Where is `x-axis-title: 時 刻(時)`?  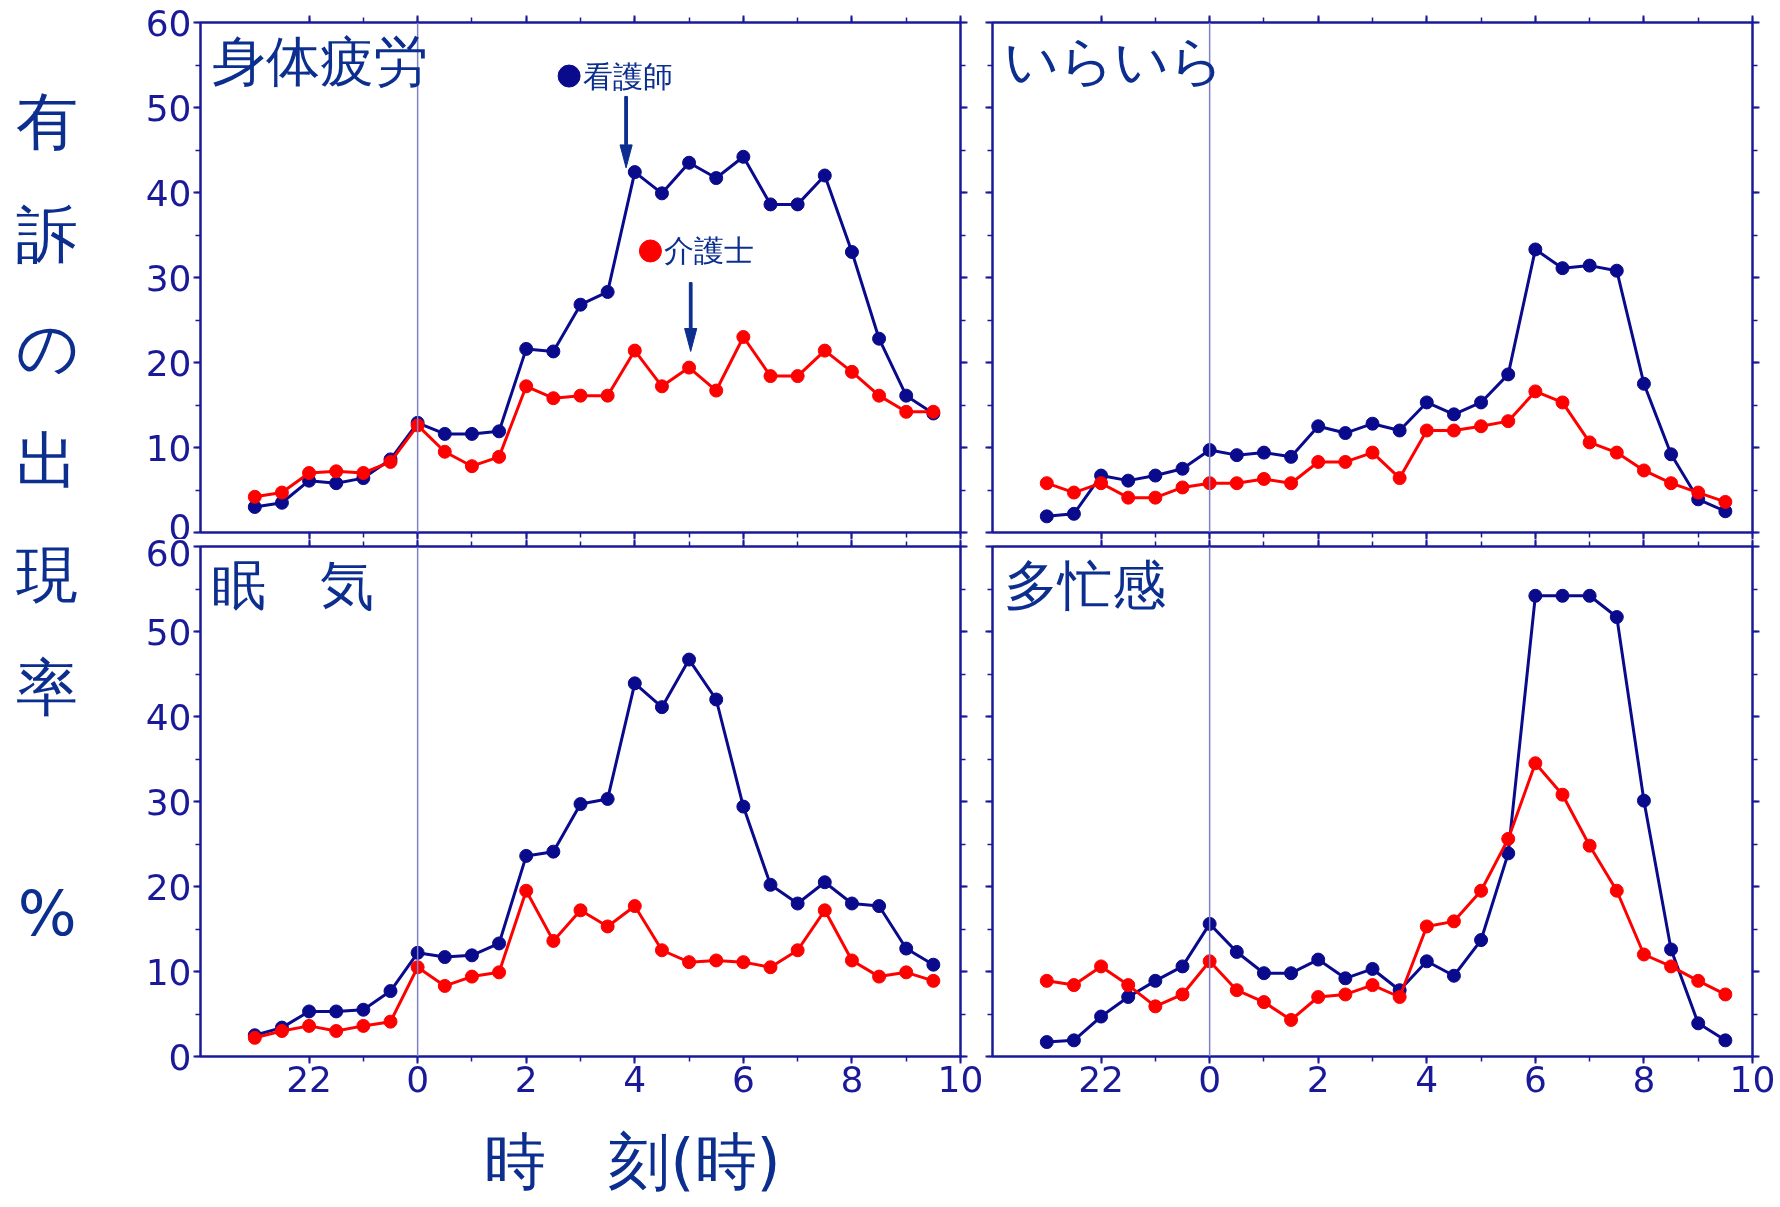 x-axis-title: 時 刻(時) is located at coordinates (632, 1161).